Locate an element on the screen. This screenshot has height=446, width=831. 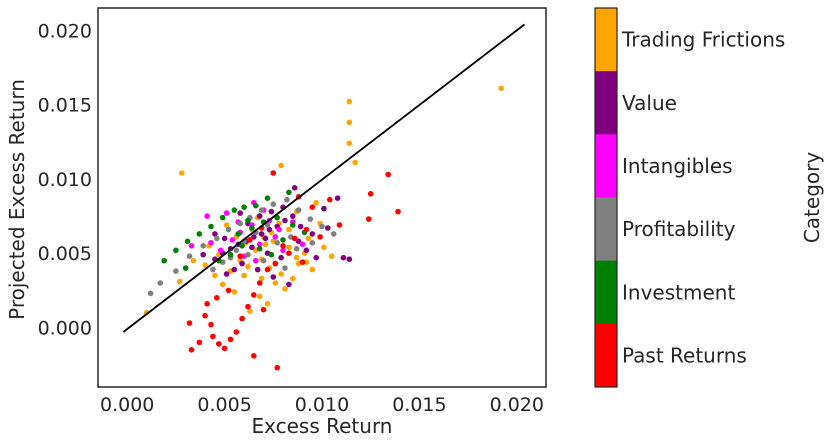
x-axis-ticks: 0.000 0.005 0.010 0.015 0.020 is located at coordinates (322, 405).